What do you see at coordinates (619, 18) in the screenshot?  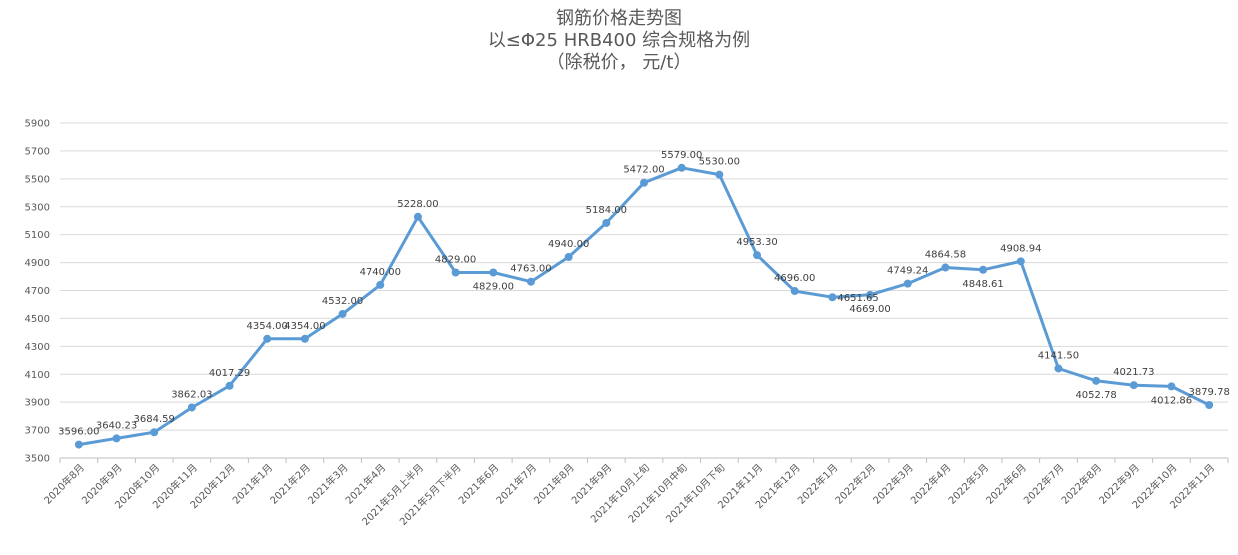 I see `chart-title: 钢筋价格走势图` at bounding box center [619, 18].